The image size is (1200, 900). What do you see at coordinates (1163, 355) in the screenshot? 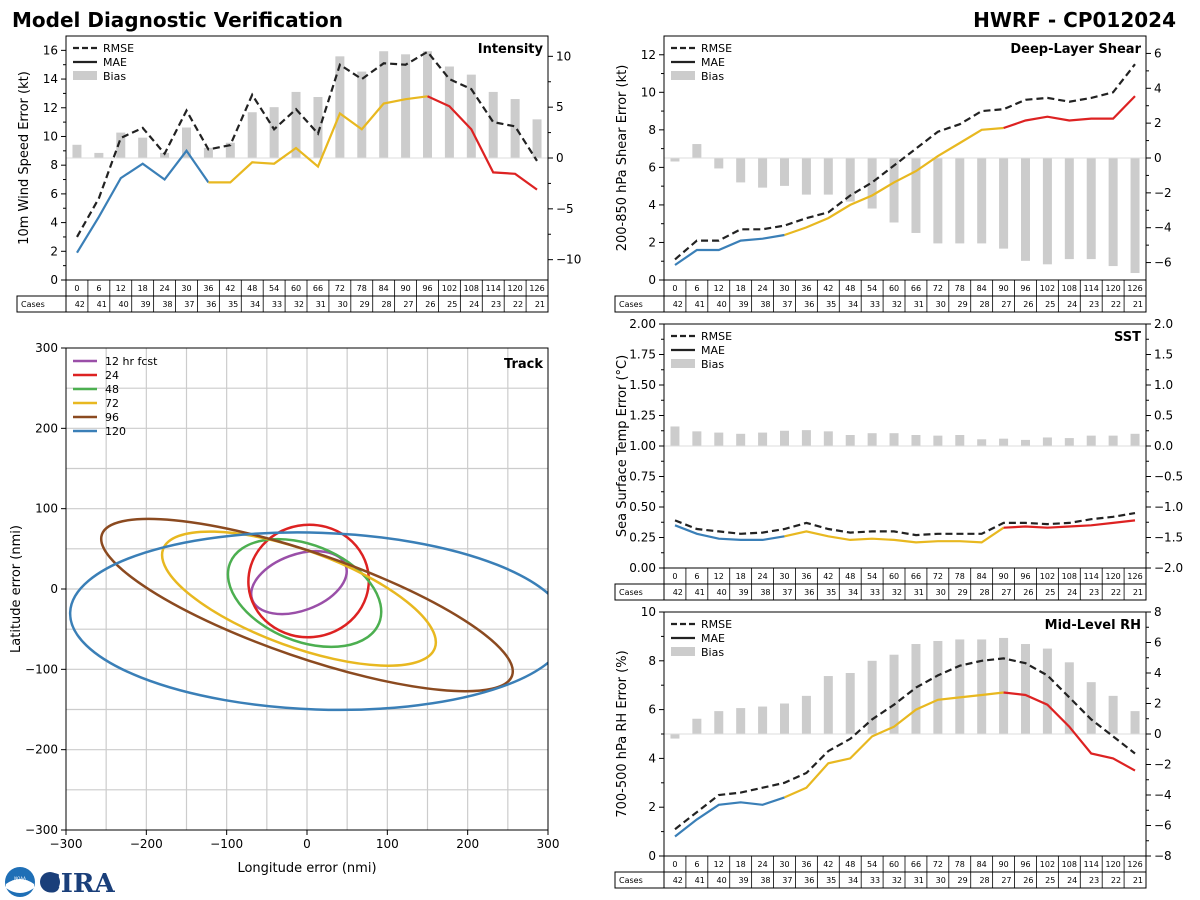
I see `y2-tick-label: 1.5` at bounding box center [1163, 355].